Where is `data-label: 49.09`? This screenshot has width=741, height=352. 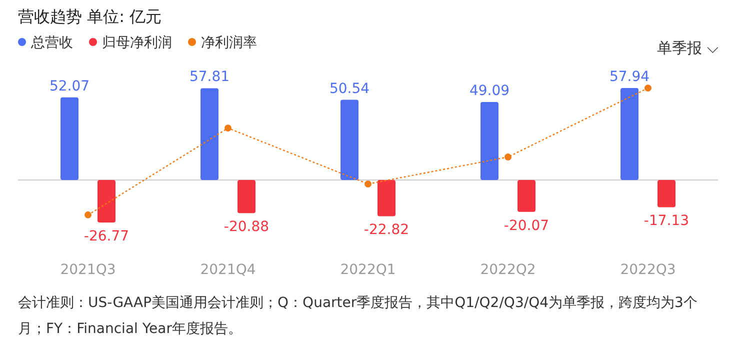
data-label: 49.09 is located at coordinates (489, 91).